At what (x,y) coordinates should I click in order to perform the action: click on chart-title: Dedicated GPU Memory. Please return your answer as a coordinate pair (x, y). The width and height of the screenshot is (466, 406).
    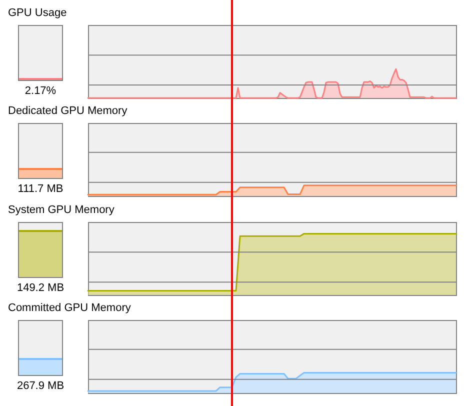
    Looking at the image, I should click on (68, 111).